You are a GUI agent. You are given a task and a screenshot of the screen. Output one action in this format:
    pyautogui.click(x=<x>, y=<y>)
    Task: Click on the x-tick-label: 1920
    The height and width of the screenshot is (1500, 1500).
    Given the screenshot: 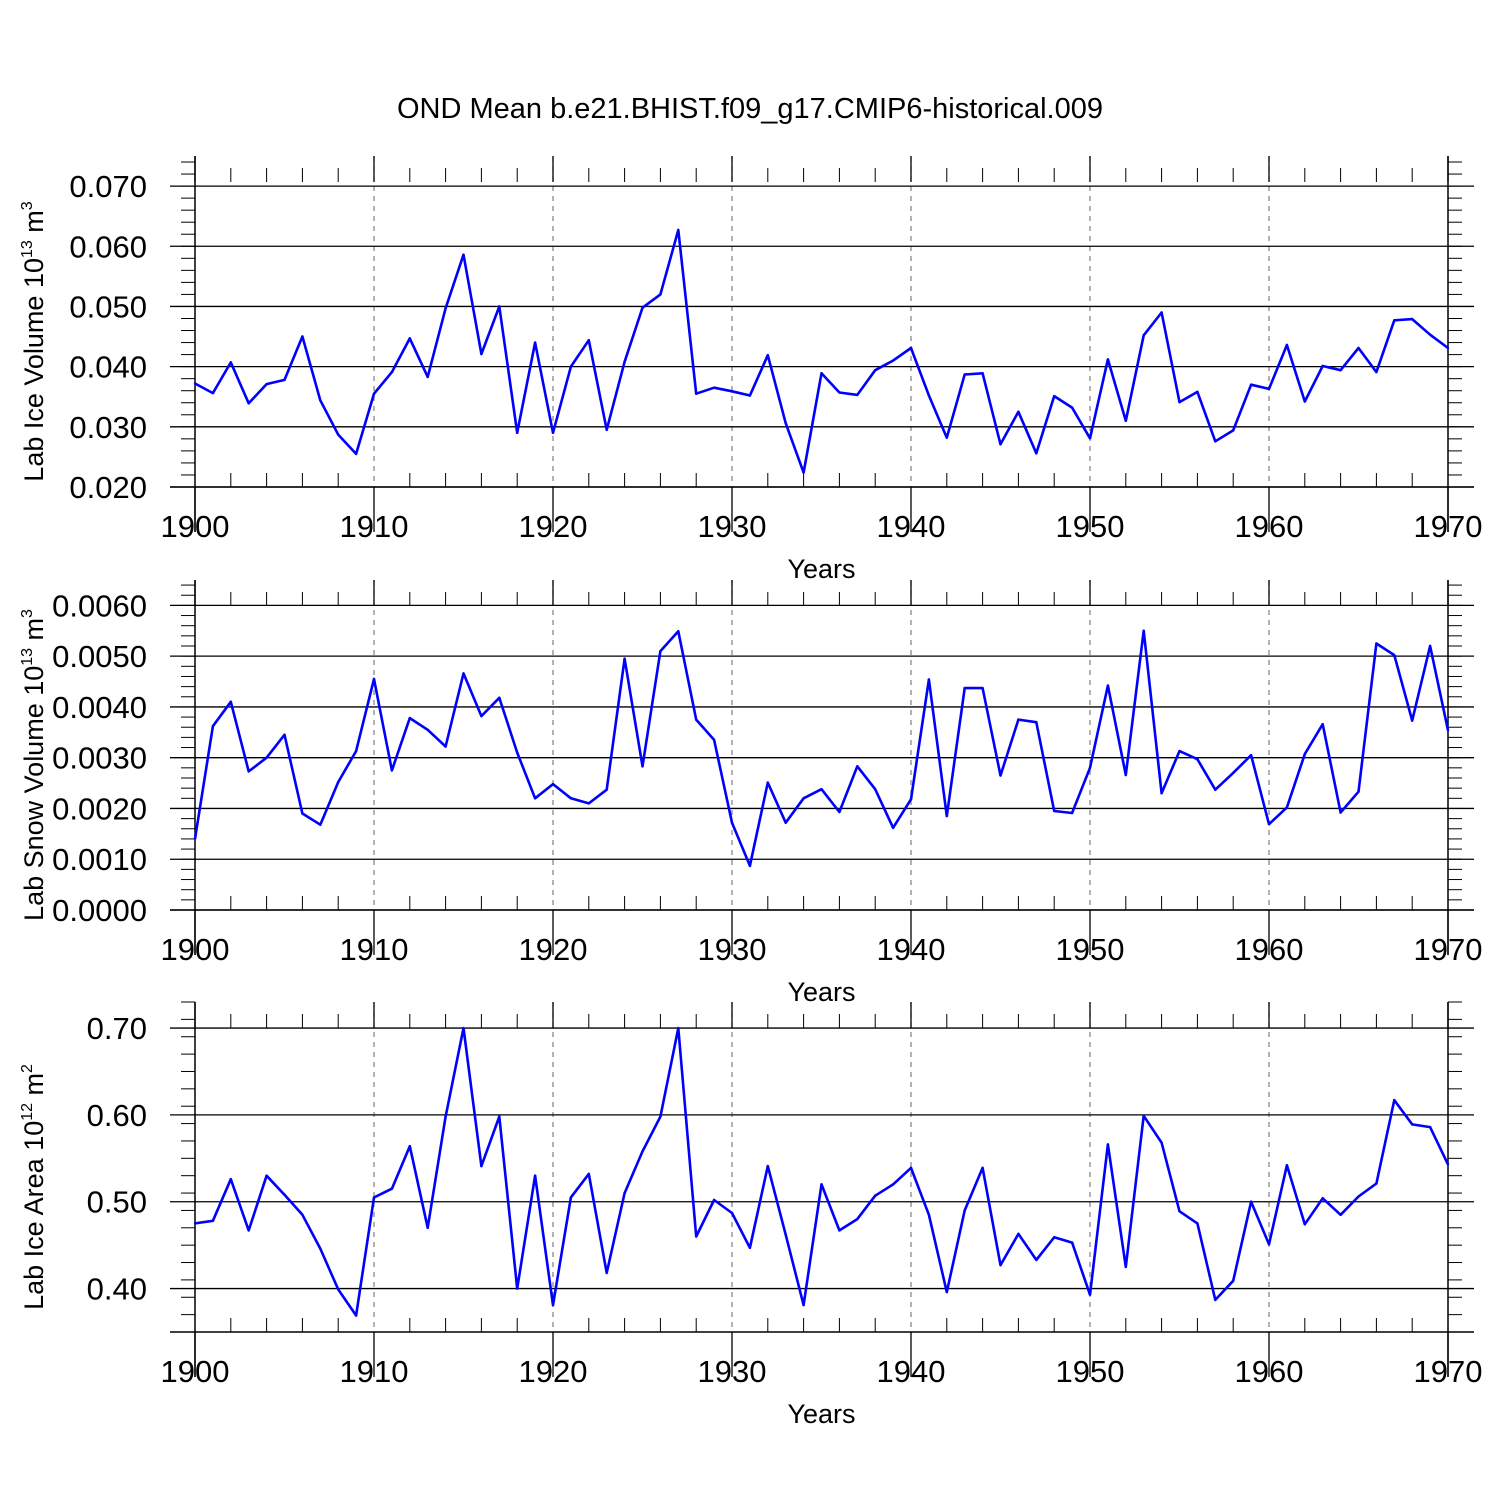 What is the action you would take?
    pyautogui.click(x=553, y=1371)
    